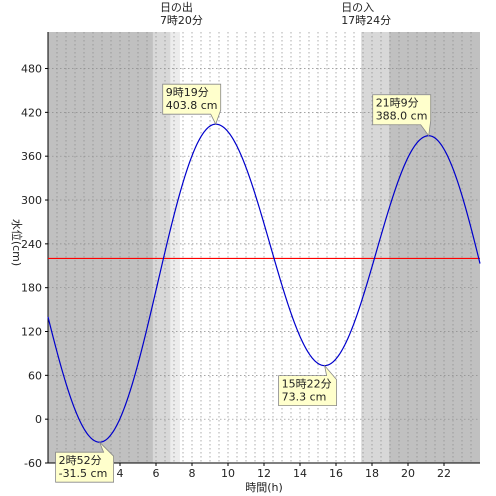  I want to click on y-tick-label: -60, so click(33, 463).